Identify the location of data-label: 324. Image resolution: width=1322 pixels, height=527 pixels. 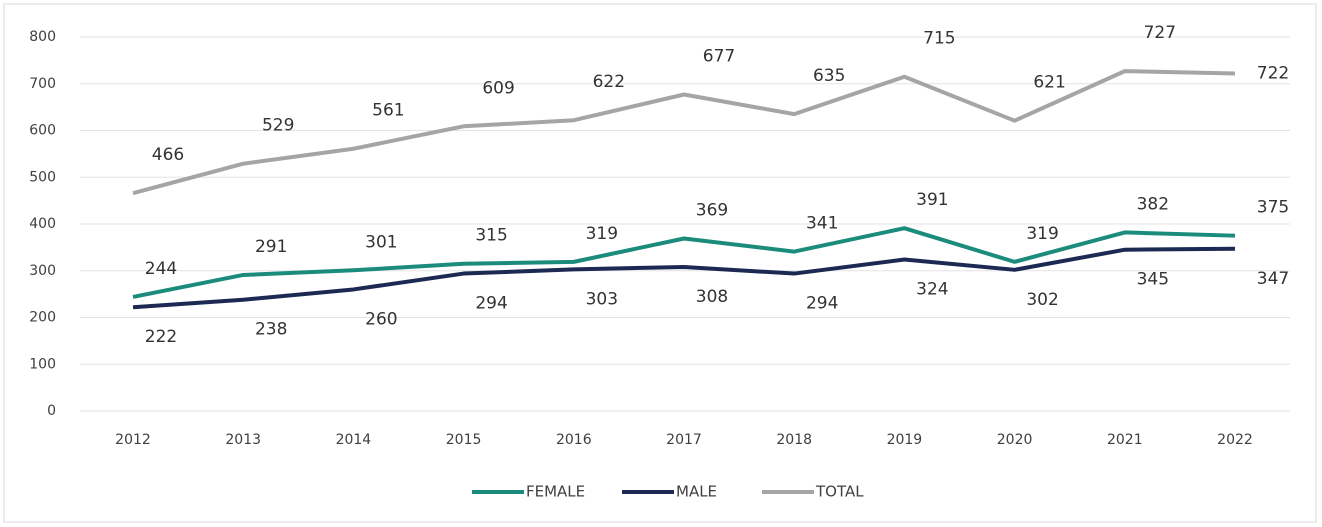
(932, 290).